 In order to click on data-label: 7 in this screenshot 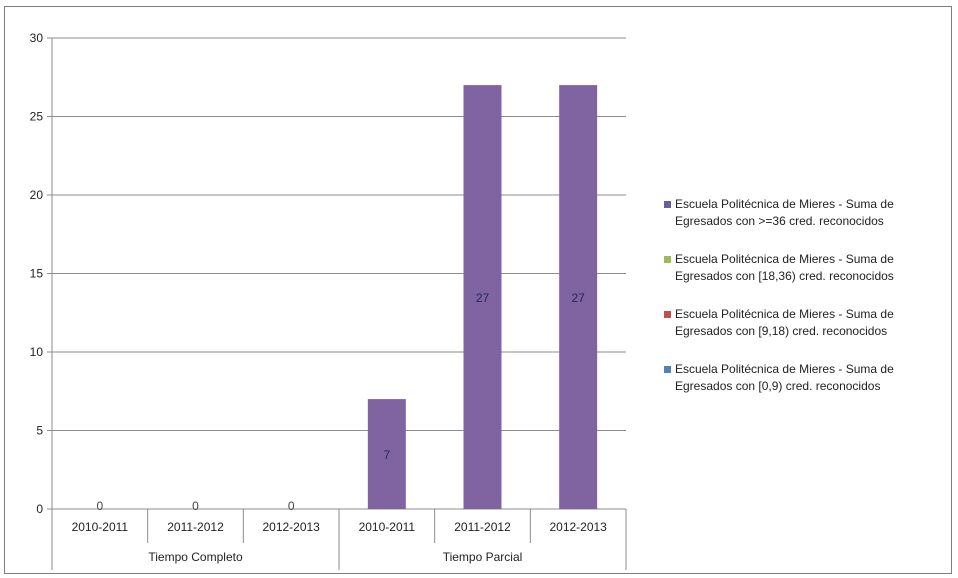, I will do `click(386, 455)`.